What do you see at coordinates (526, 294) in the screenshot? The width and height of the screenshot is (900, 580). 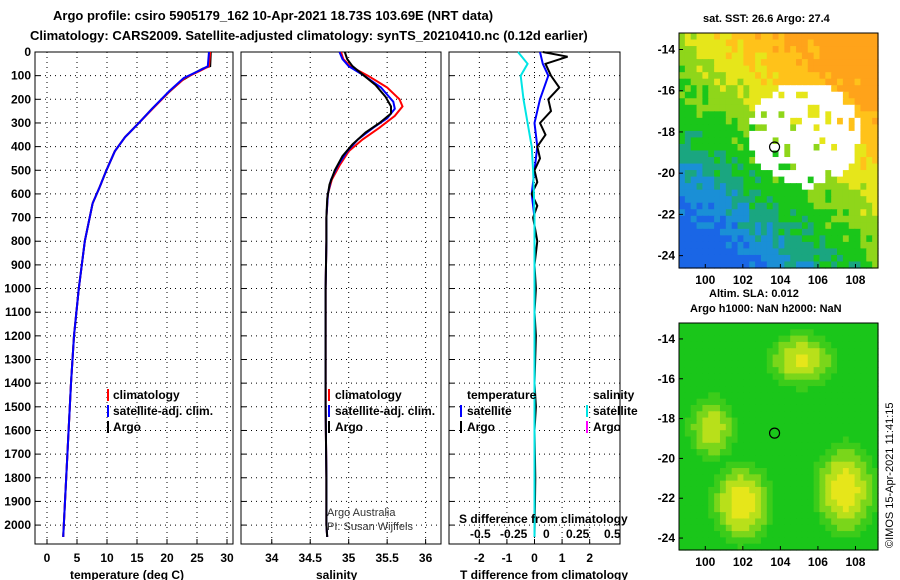 I see `series-line-s-diff-satellite` at bounding box center [526, 294].